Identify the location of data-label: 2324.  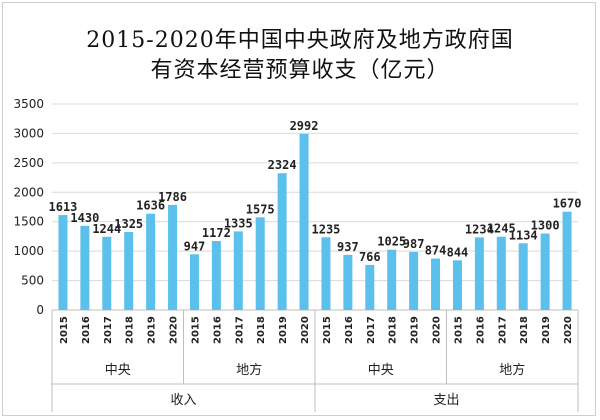
(282, 165).